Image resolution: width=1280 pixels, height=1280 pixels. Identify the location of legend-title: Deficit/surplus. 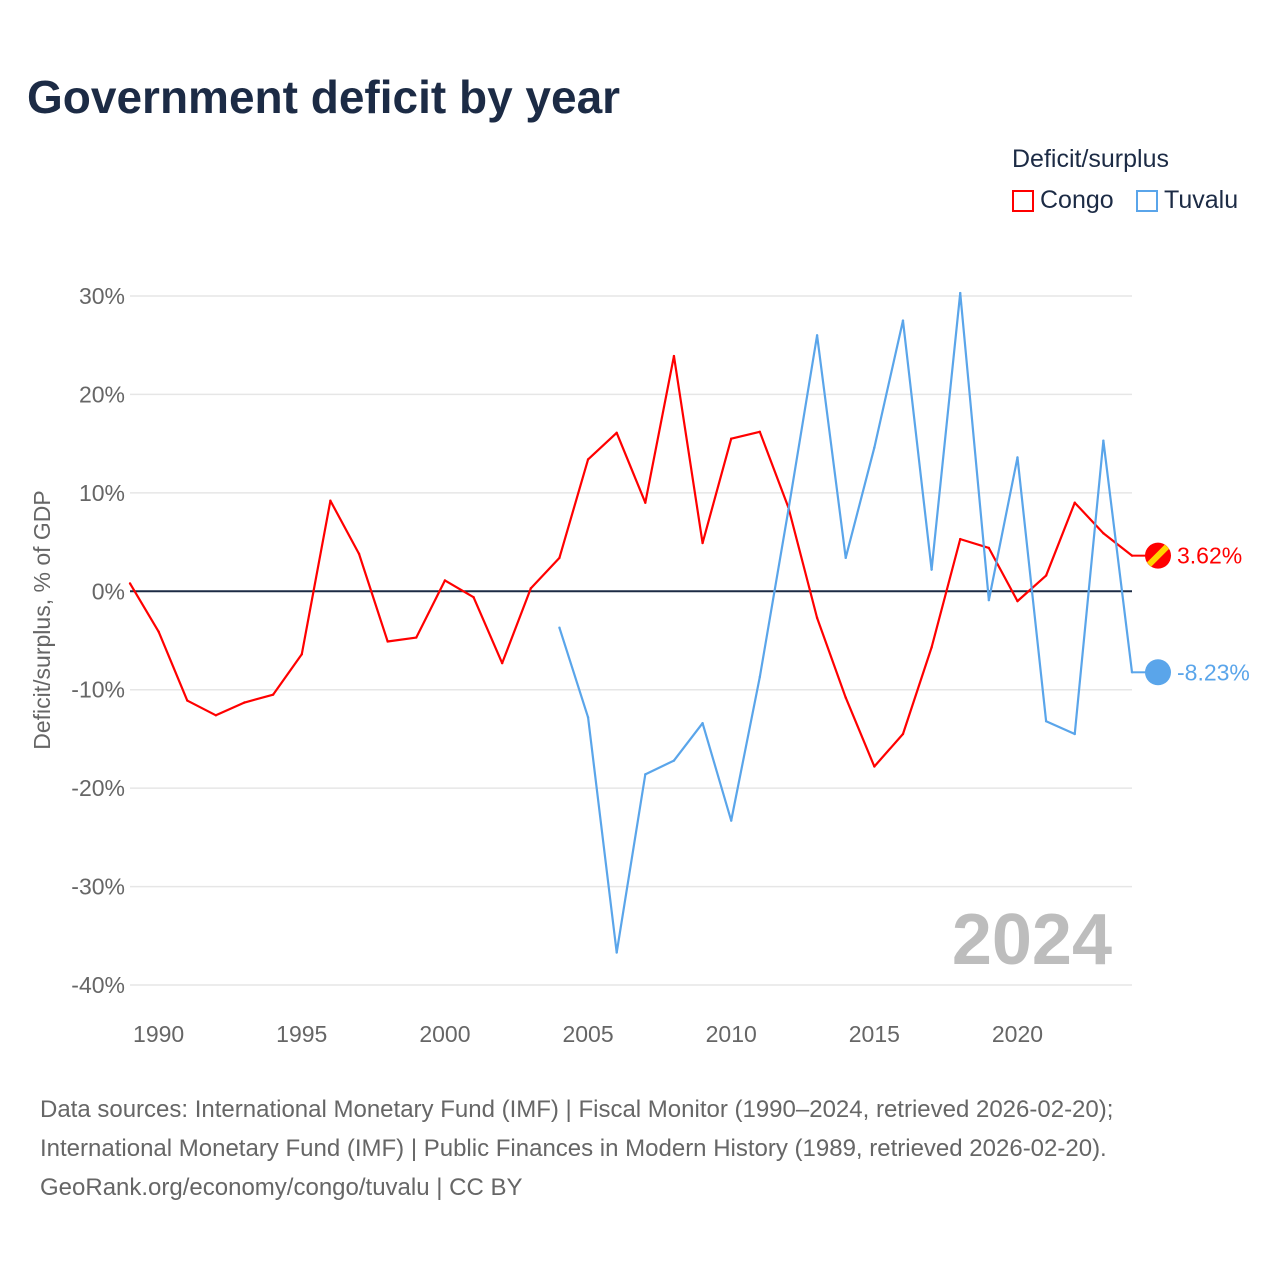
(1090, 159).